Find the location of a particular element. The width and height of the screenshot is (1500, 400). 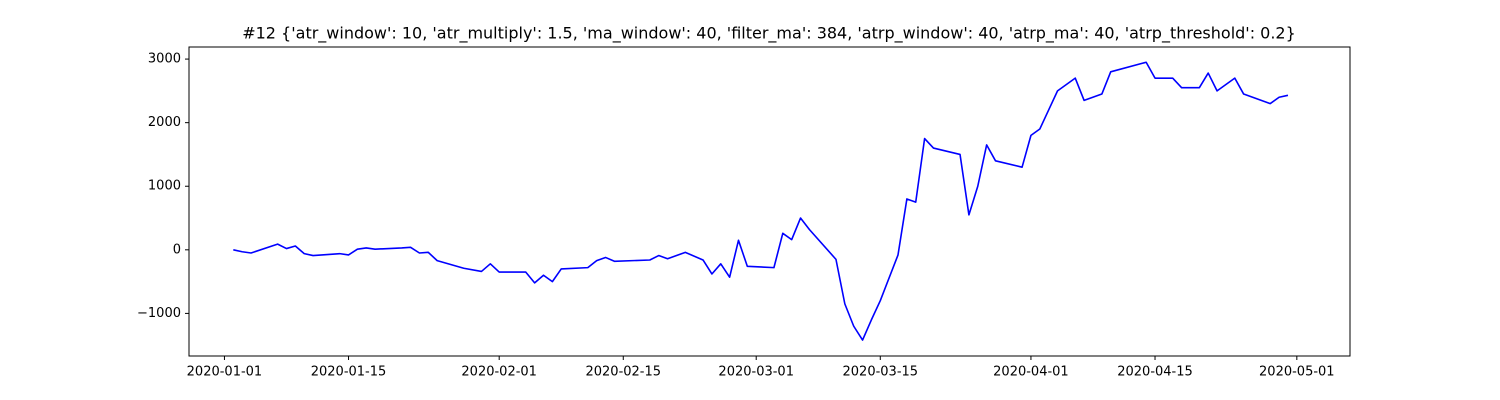

y-tick-label: −1000 is located at coordinates (159, 313).